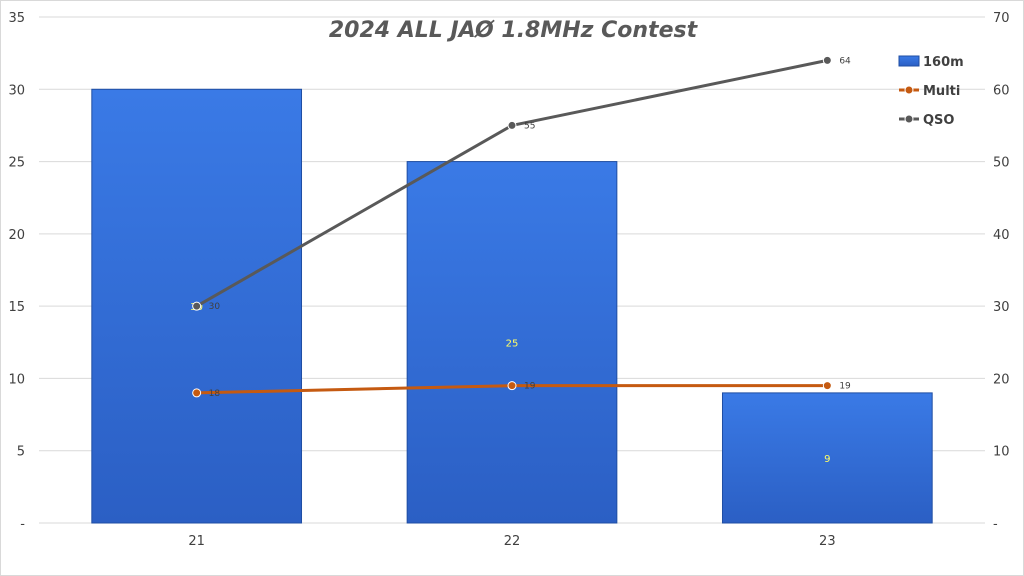 This screenshot has width=1024, height=576. Describe the element at coordinates (22, 524) in the screenshot. I see `y-left-tick-label: -` at that location.